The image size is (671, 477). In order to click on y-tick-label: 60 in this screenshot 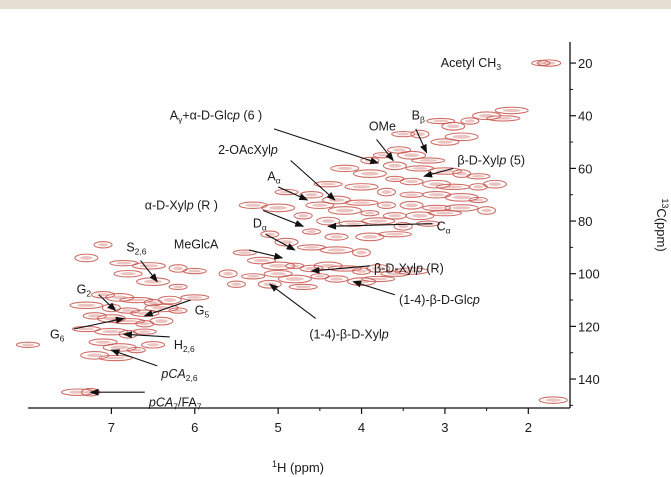, I will do `click(585, 168)`.